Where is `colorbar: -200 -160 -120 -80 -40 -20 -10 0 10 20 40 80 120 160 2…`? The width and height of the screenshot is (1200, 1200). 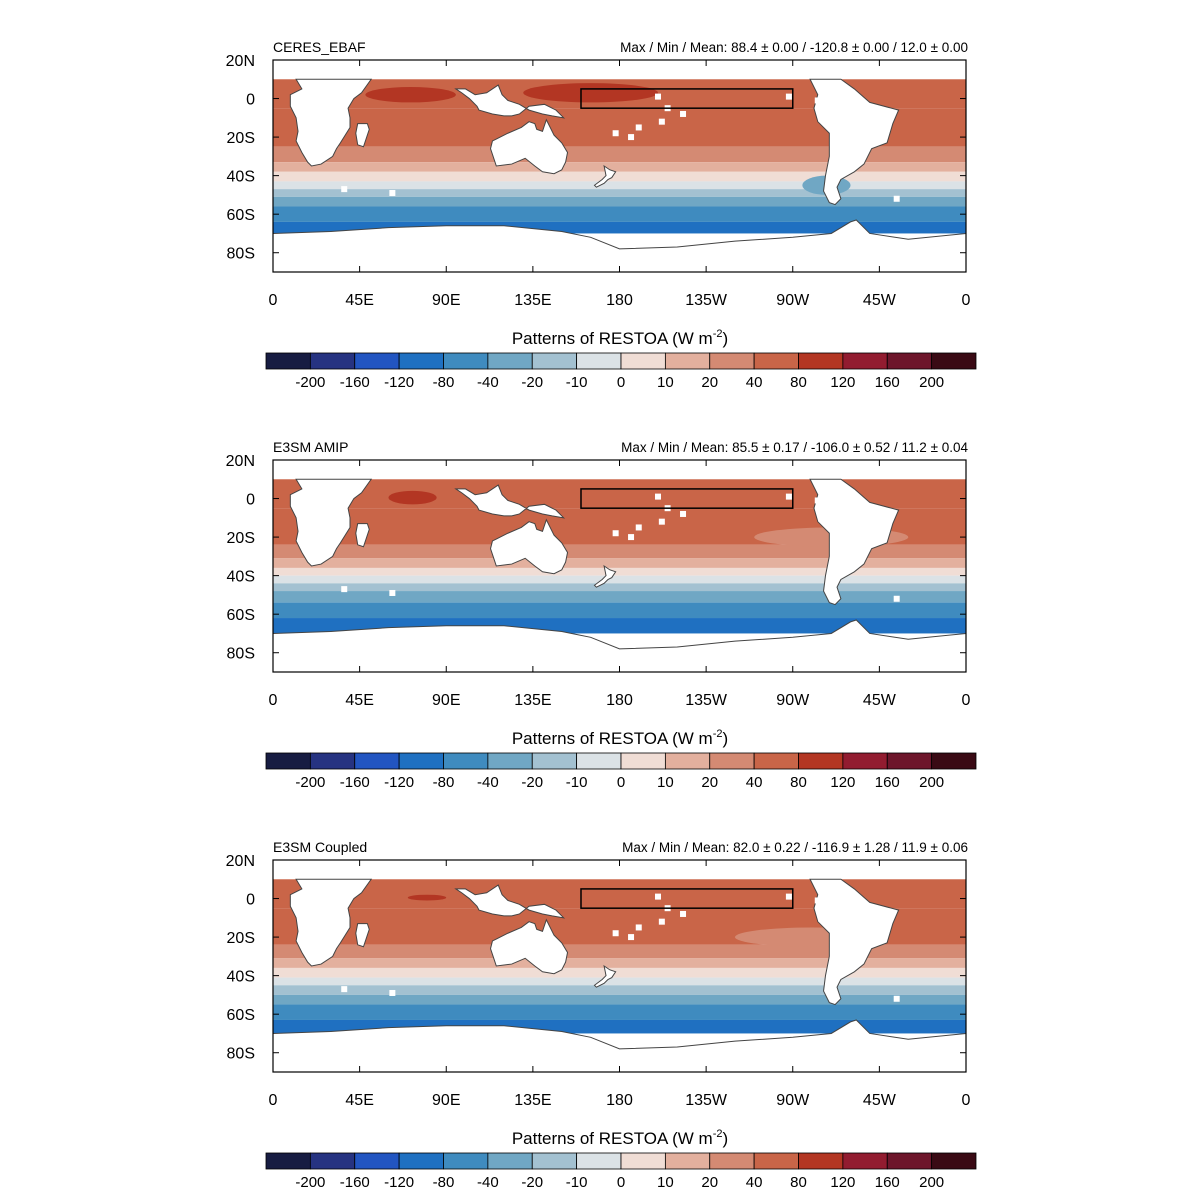 colorbar: -200 -160 -120 -80 -40 -20 -10 0 10 20 40 80 120 160 2… is located at coordinates (621, 771).